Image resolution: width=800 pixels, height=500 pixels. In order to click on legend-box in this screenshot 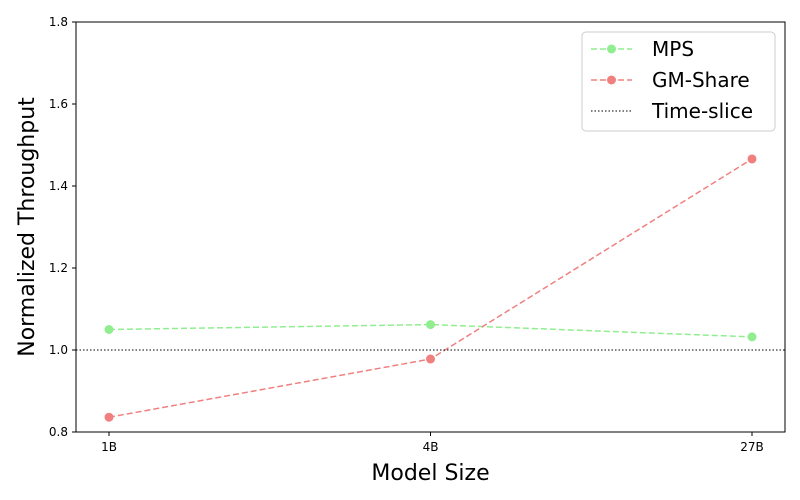, I will do `click(678, 81)`.